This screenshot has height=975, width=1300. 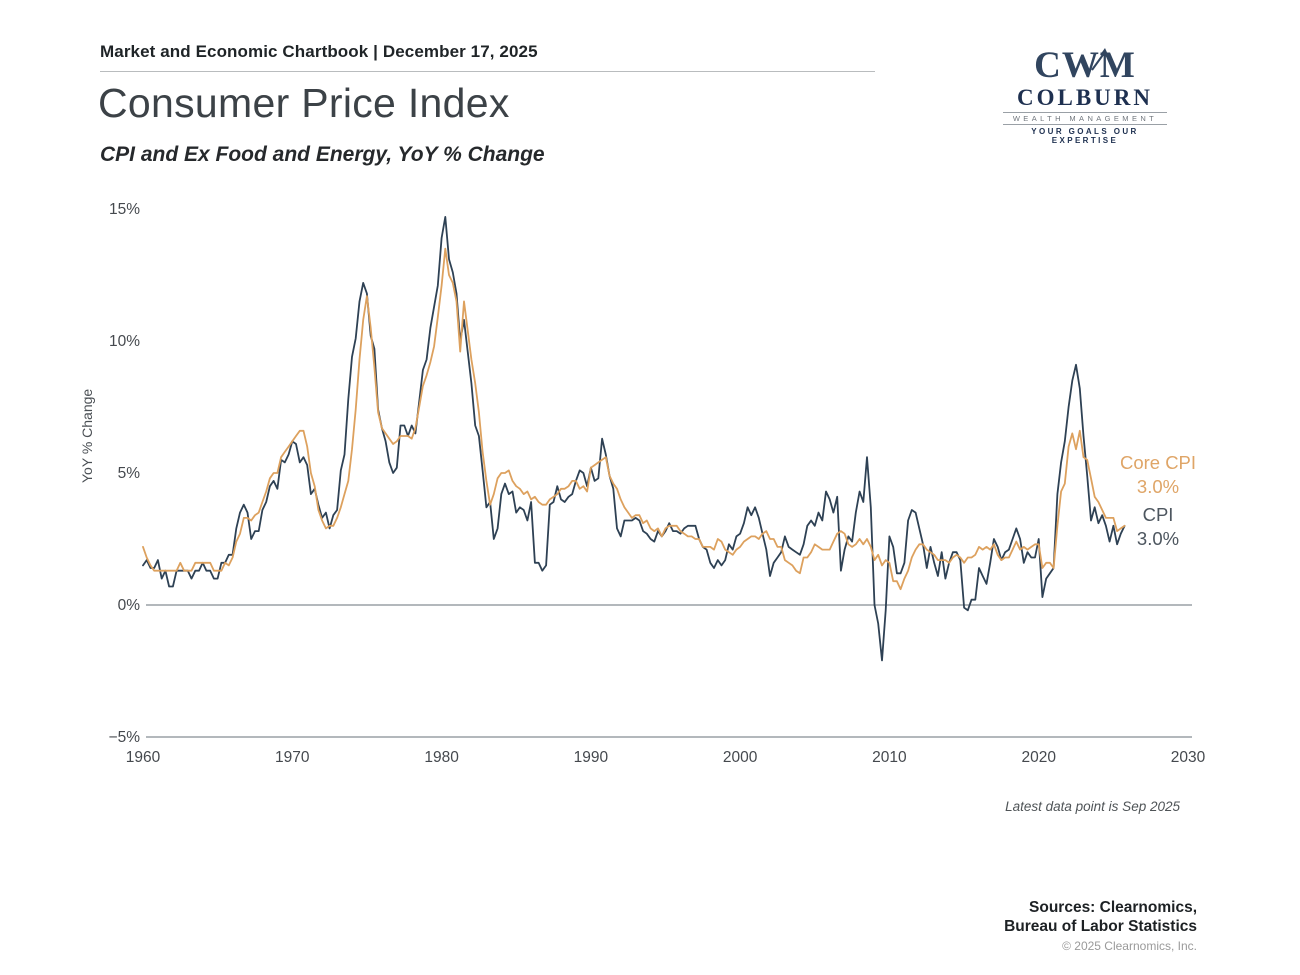 What do you see at coordinates (889, 757) in the screenshot?
I see `x-tick-2010: 2010` at bounding box center [889, 757].